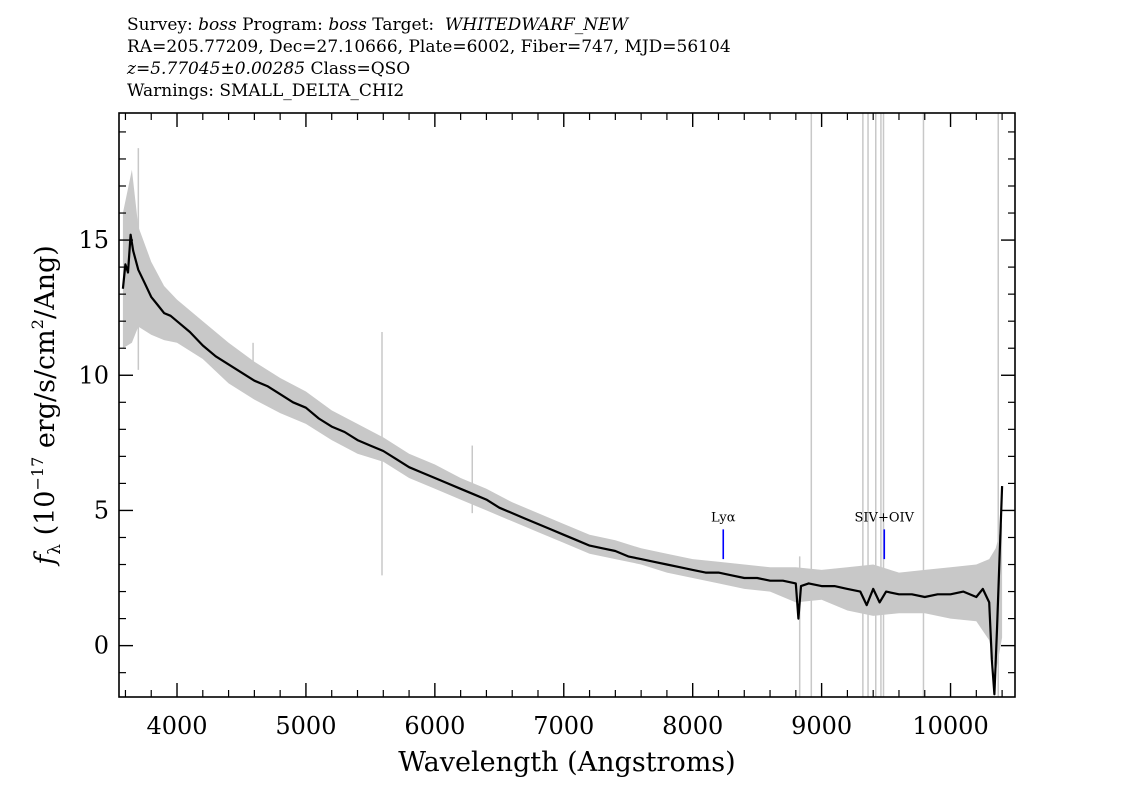 This screenshot has width=1134, height=810. What do you see at coordinates (723, 517) in the screenshot?
I see `emission-line-label: Lyα` at bounding box center [723, 517].